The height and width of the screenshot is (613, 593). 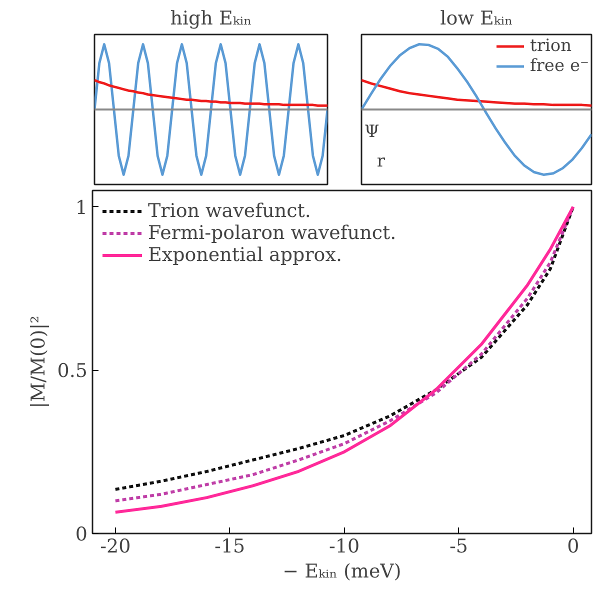 What do you see at coordinates (72, 371) in the screenshot?
I see `y-tick-label: 0.5` at bounding box center [72, 371].